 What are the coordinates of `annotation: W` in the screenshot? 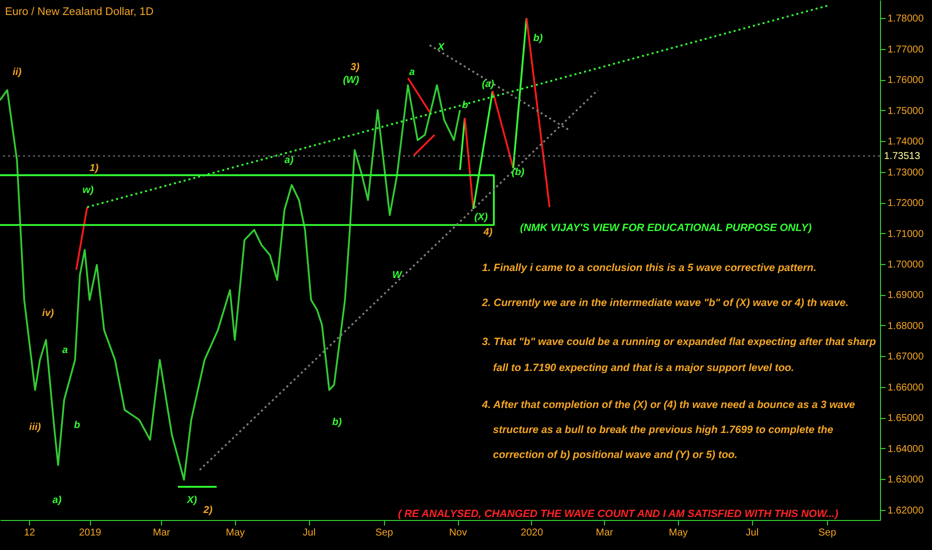 It's located at (398, 275).